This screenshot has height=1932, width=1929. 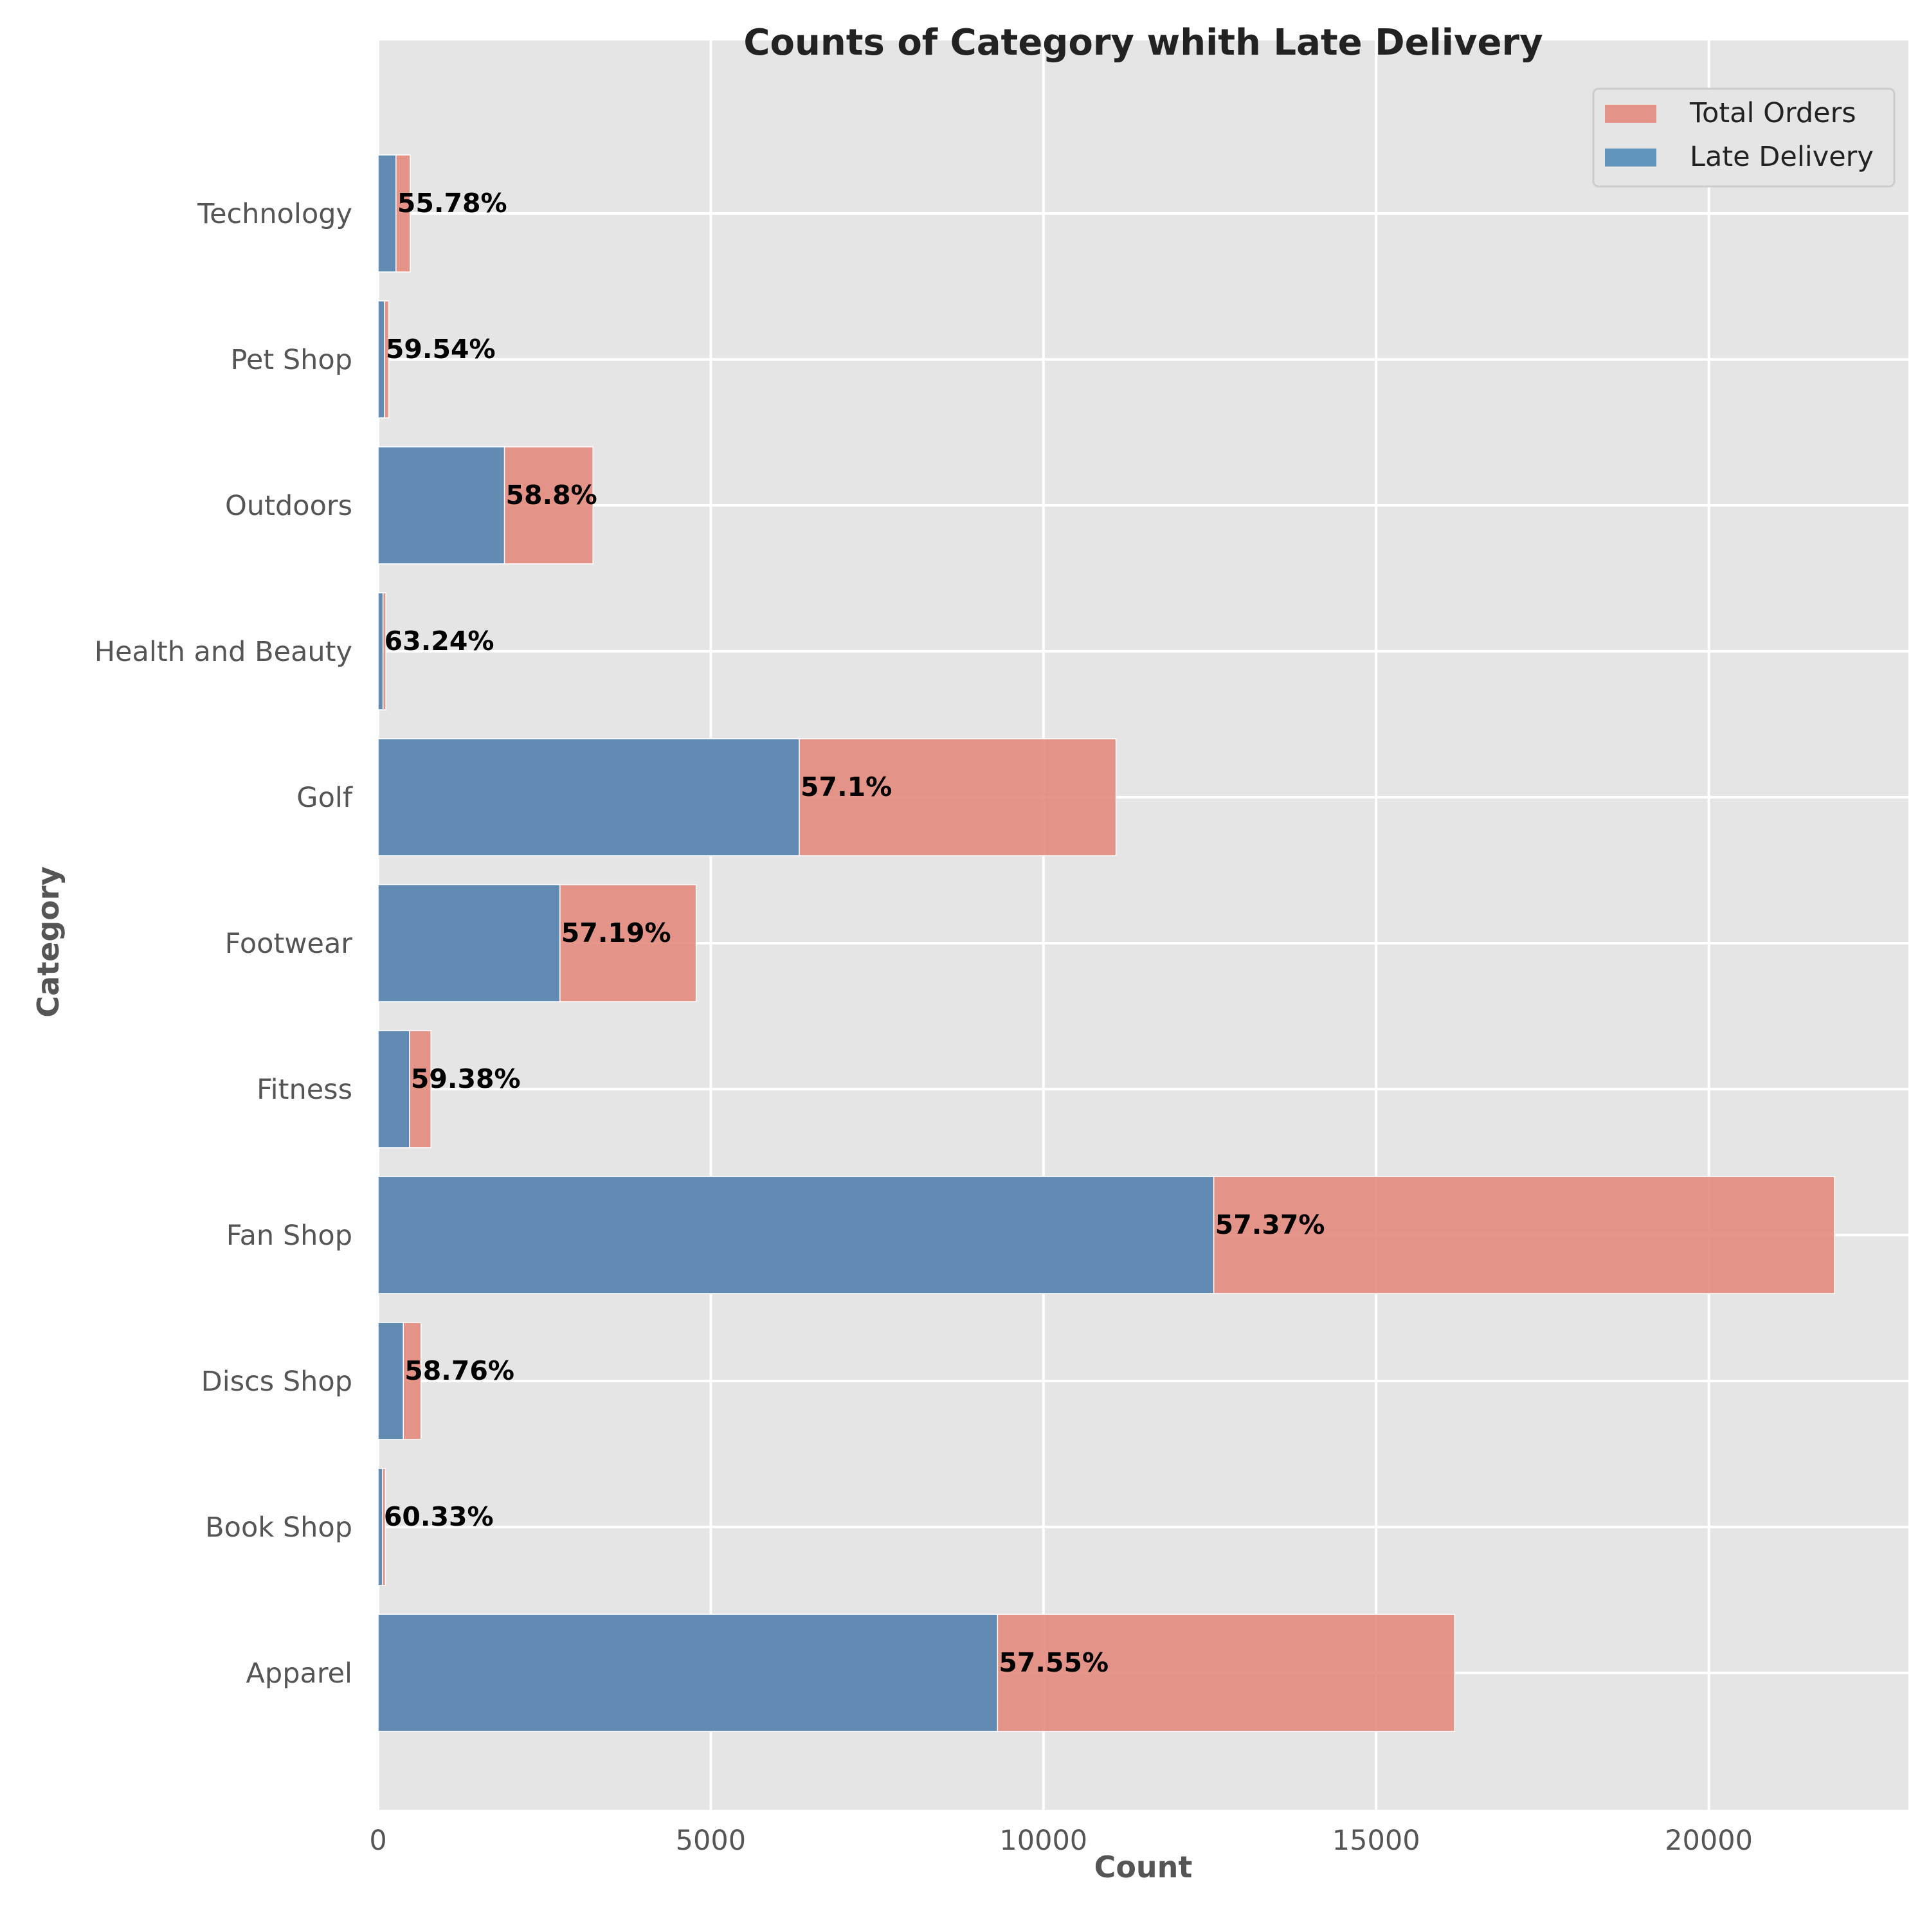 I want to click on legend-label-total-orders: Total Orders, so click(x=1772, y=113).